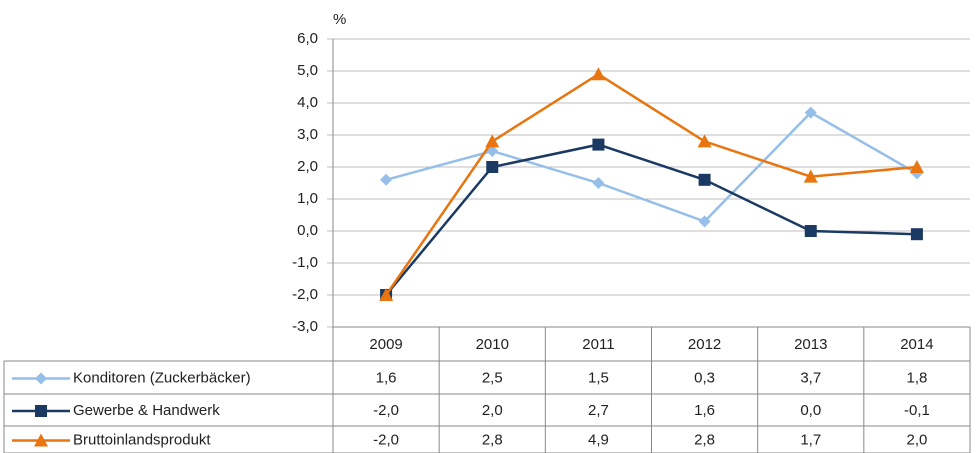 Image resolution: width=979 pixels, height=453 pixels. What do you see at coordinates (916, 377) in the screenshot?
I see `table-value: 1,8` at bounding box center [916, 377].